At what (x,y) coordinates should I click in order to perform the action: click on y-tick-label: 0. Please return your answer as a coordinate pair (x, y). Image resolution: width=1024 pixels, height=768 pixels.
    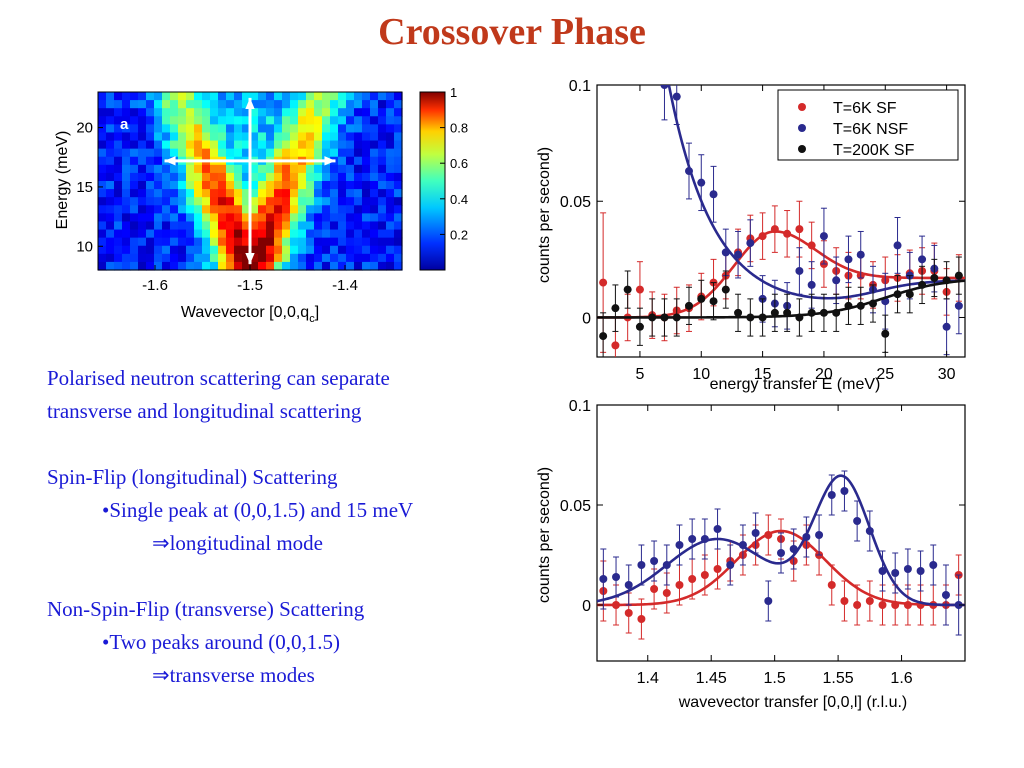
    Looking at the image, I should click on (586, 318).